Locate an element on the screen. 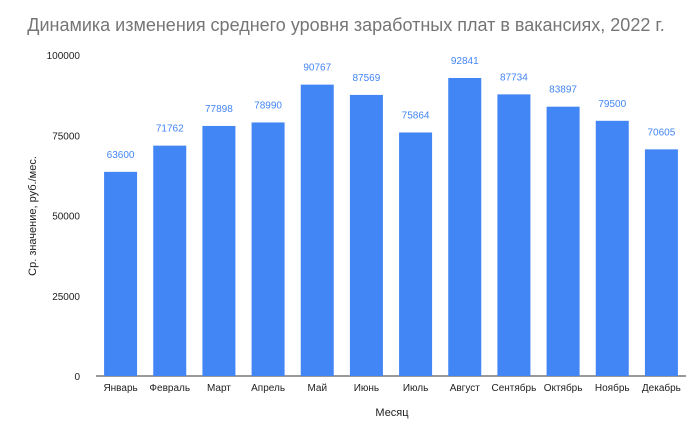  data-label-9: 83897 is located at coordinates (563, 90).